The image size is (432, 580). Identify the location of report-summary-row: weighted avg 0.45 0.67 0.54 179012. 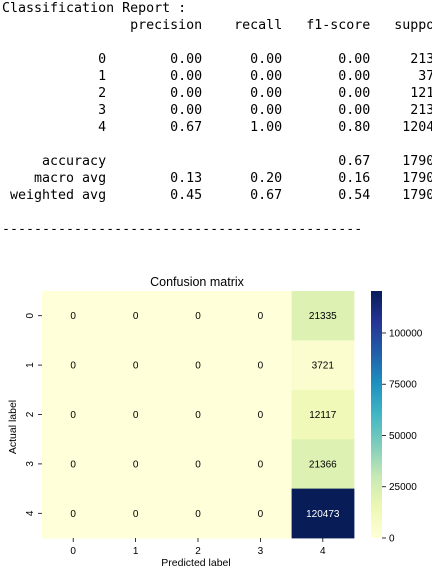
(217, 195).